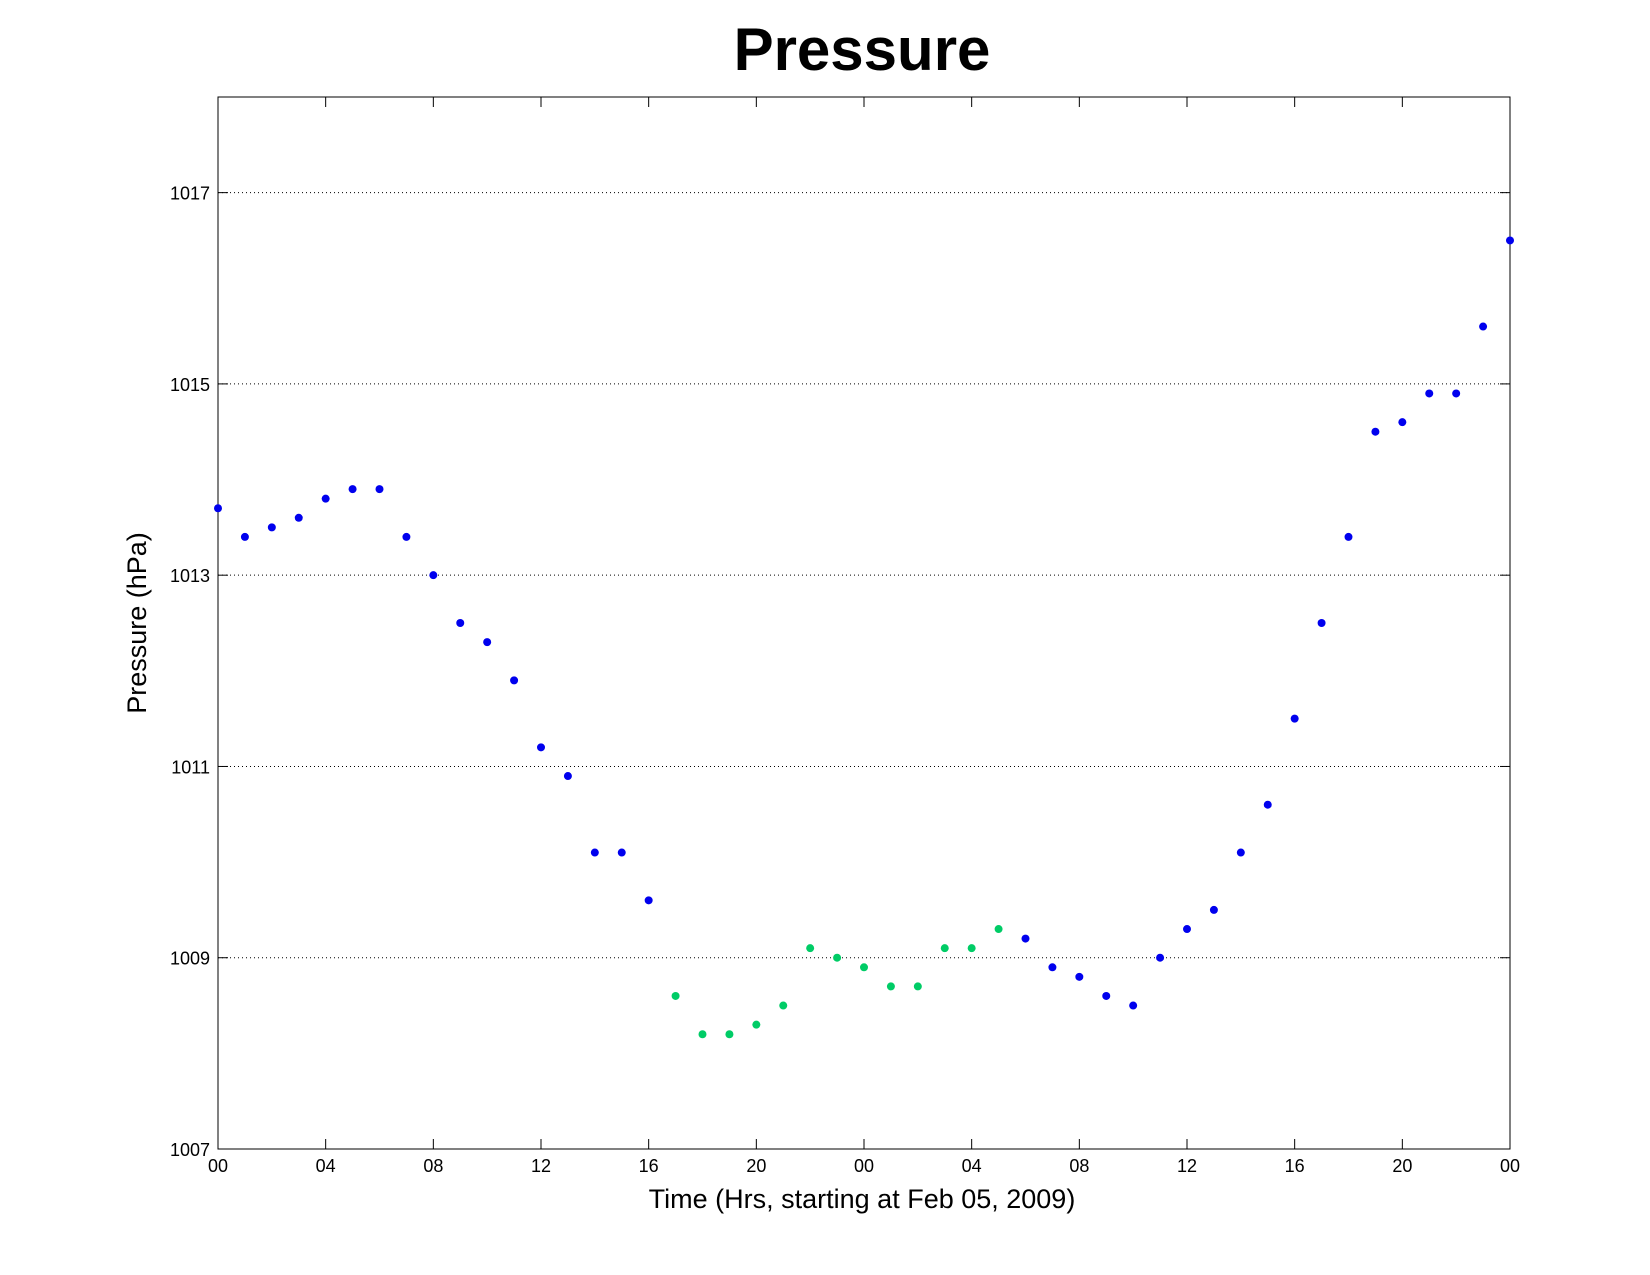  Describe the element at coordinates (190, 194) in the screenshot. I see `y-tick-label: 1017` at that location.